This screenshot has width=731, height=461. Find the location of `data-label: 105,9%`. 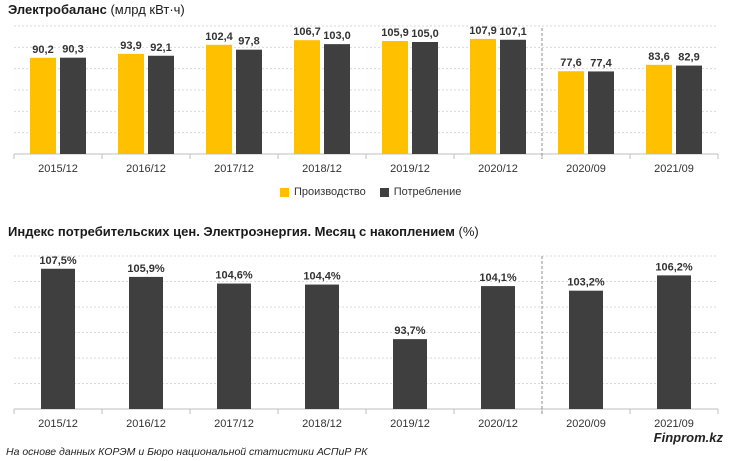

data-label: 105,9% is located at coordinates (146, 269).